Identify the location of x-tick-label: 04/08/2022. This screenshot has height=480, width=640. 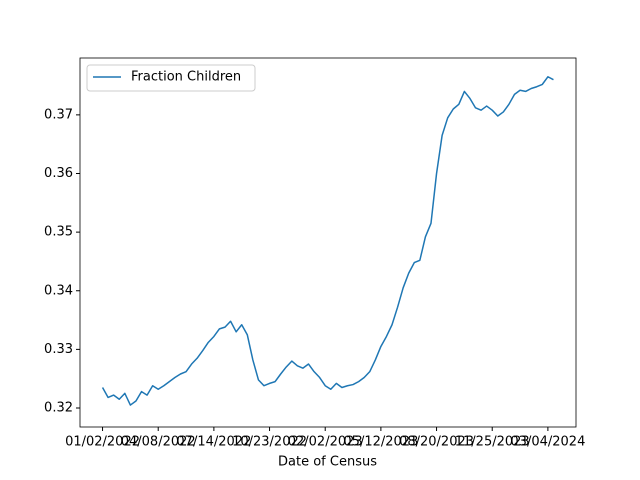
(158, 442).